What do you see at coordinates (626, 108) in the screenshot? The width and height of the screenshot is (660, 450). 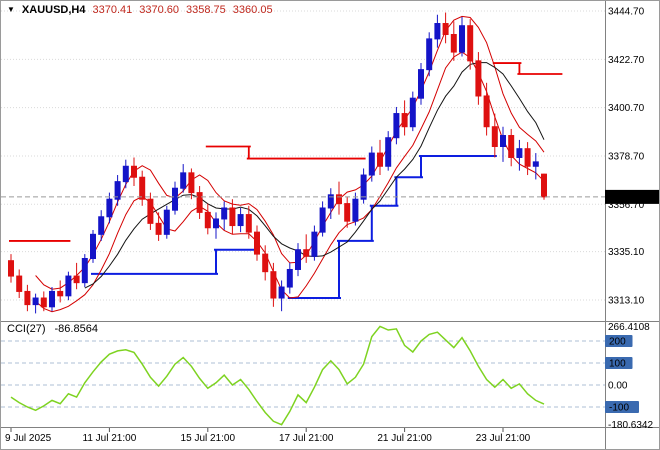 I see `price-axis-label: 3400.70` at bounding box center [626, 108].